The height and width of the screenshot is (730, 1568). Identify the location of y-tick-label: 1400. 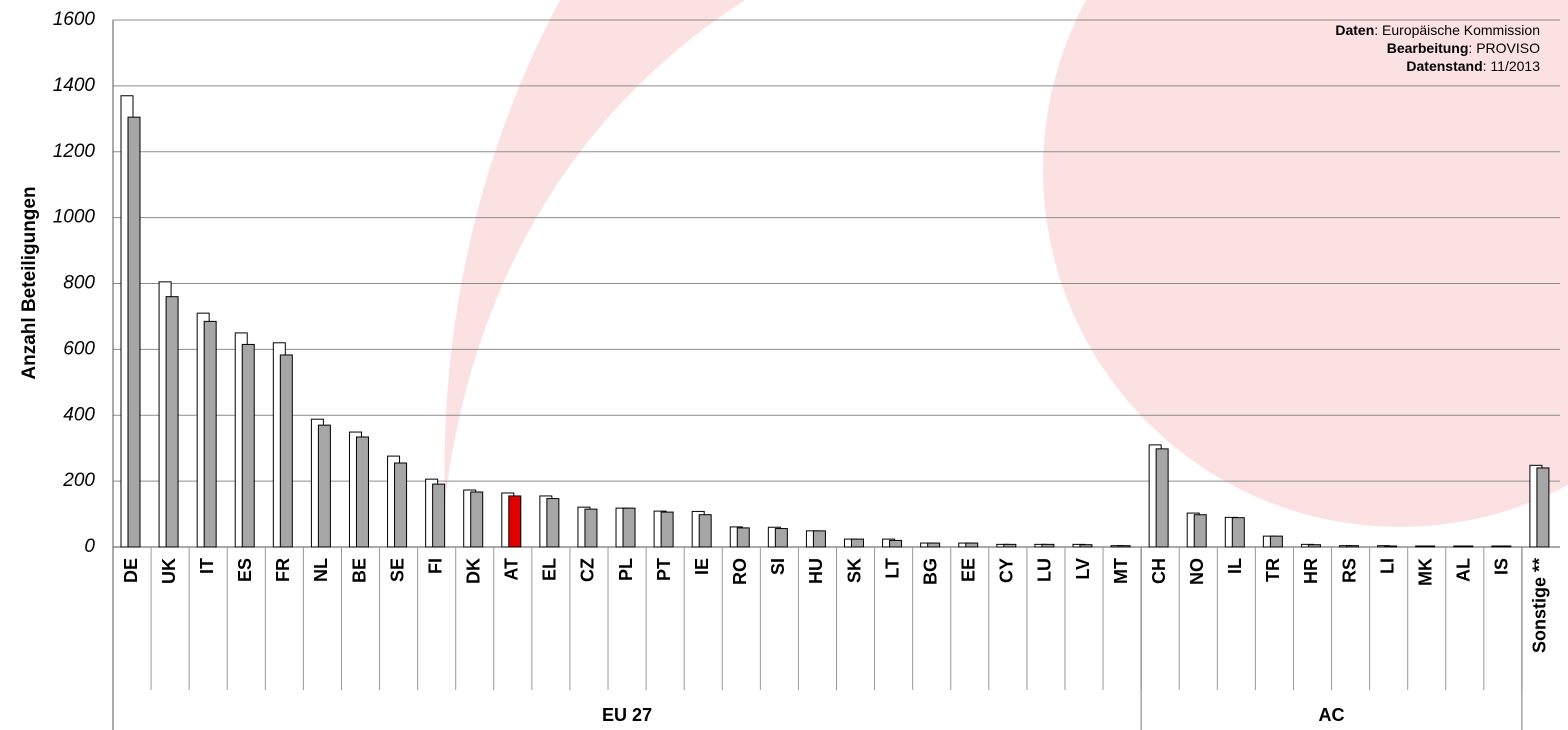
(74, 85).